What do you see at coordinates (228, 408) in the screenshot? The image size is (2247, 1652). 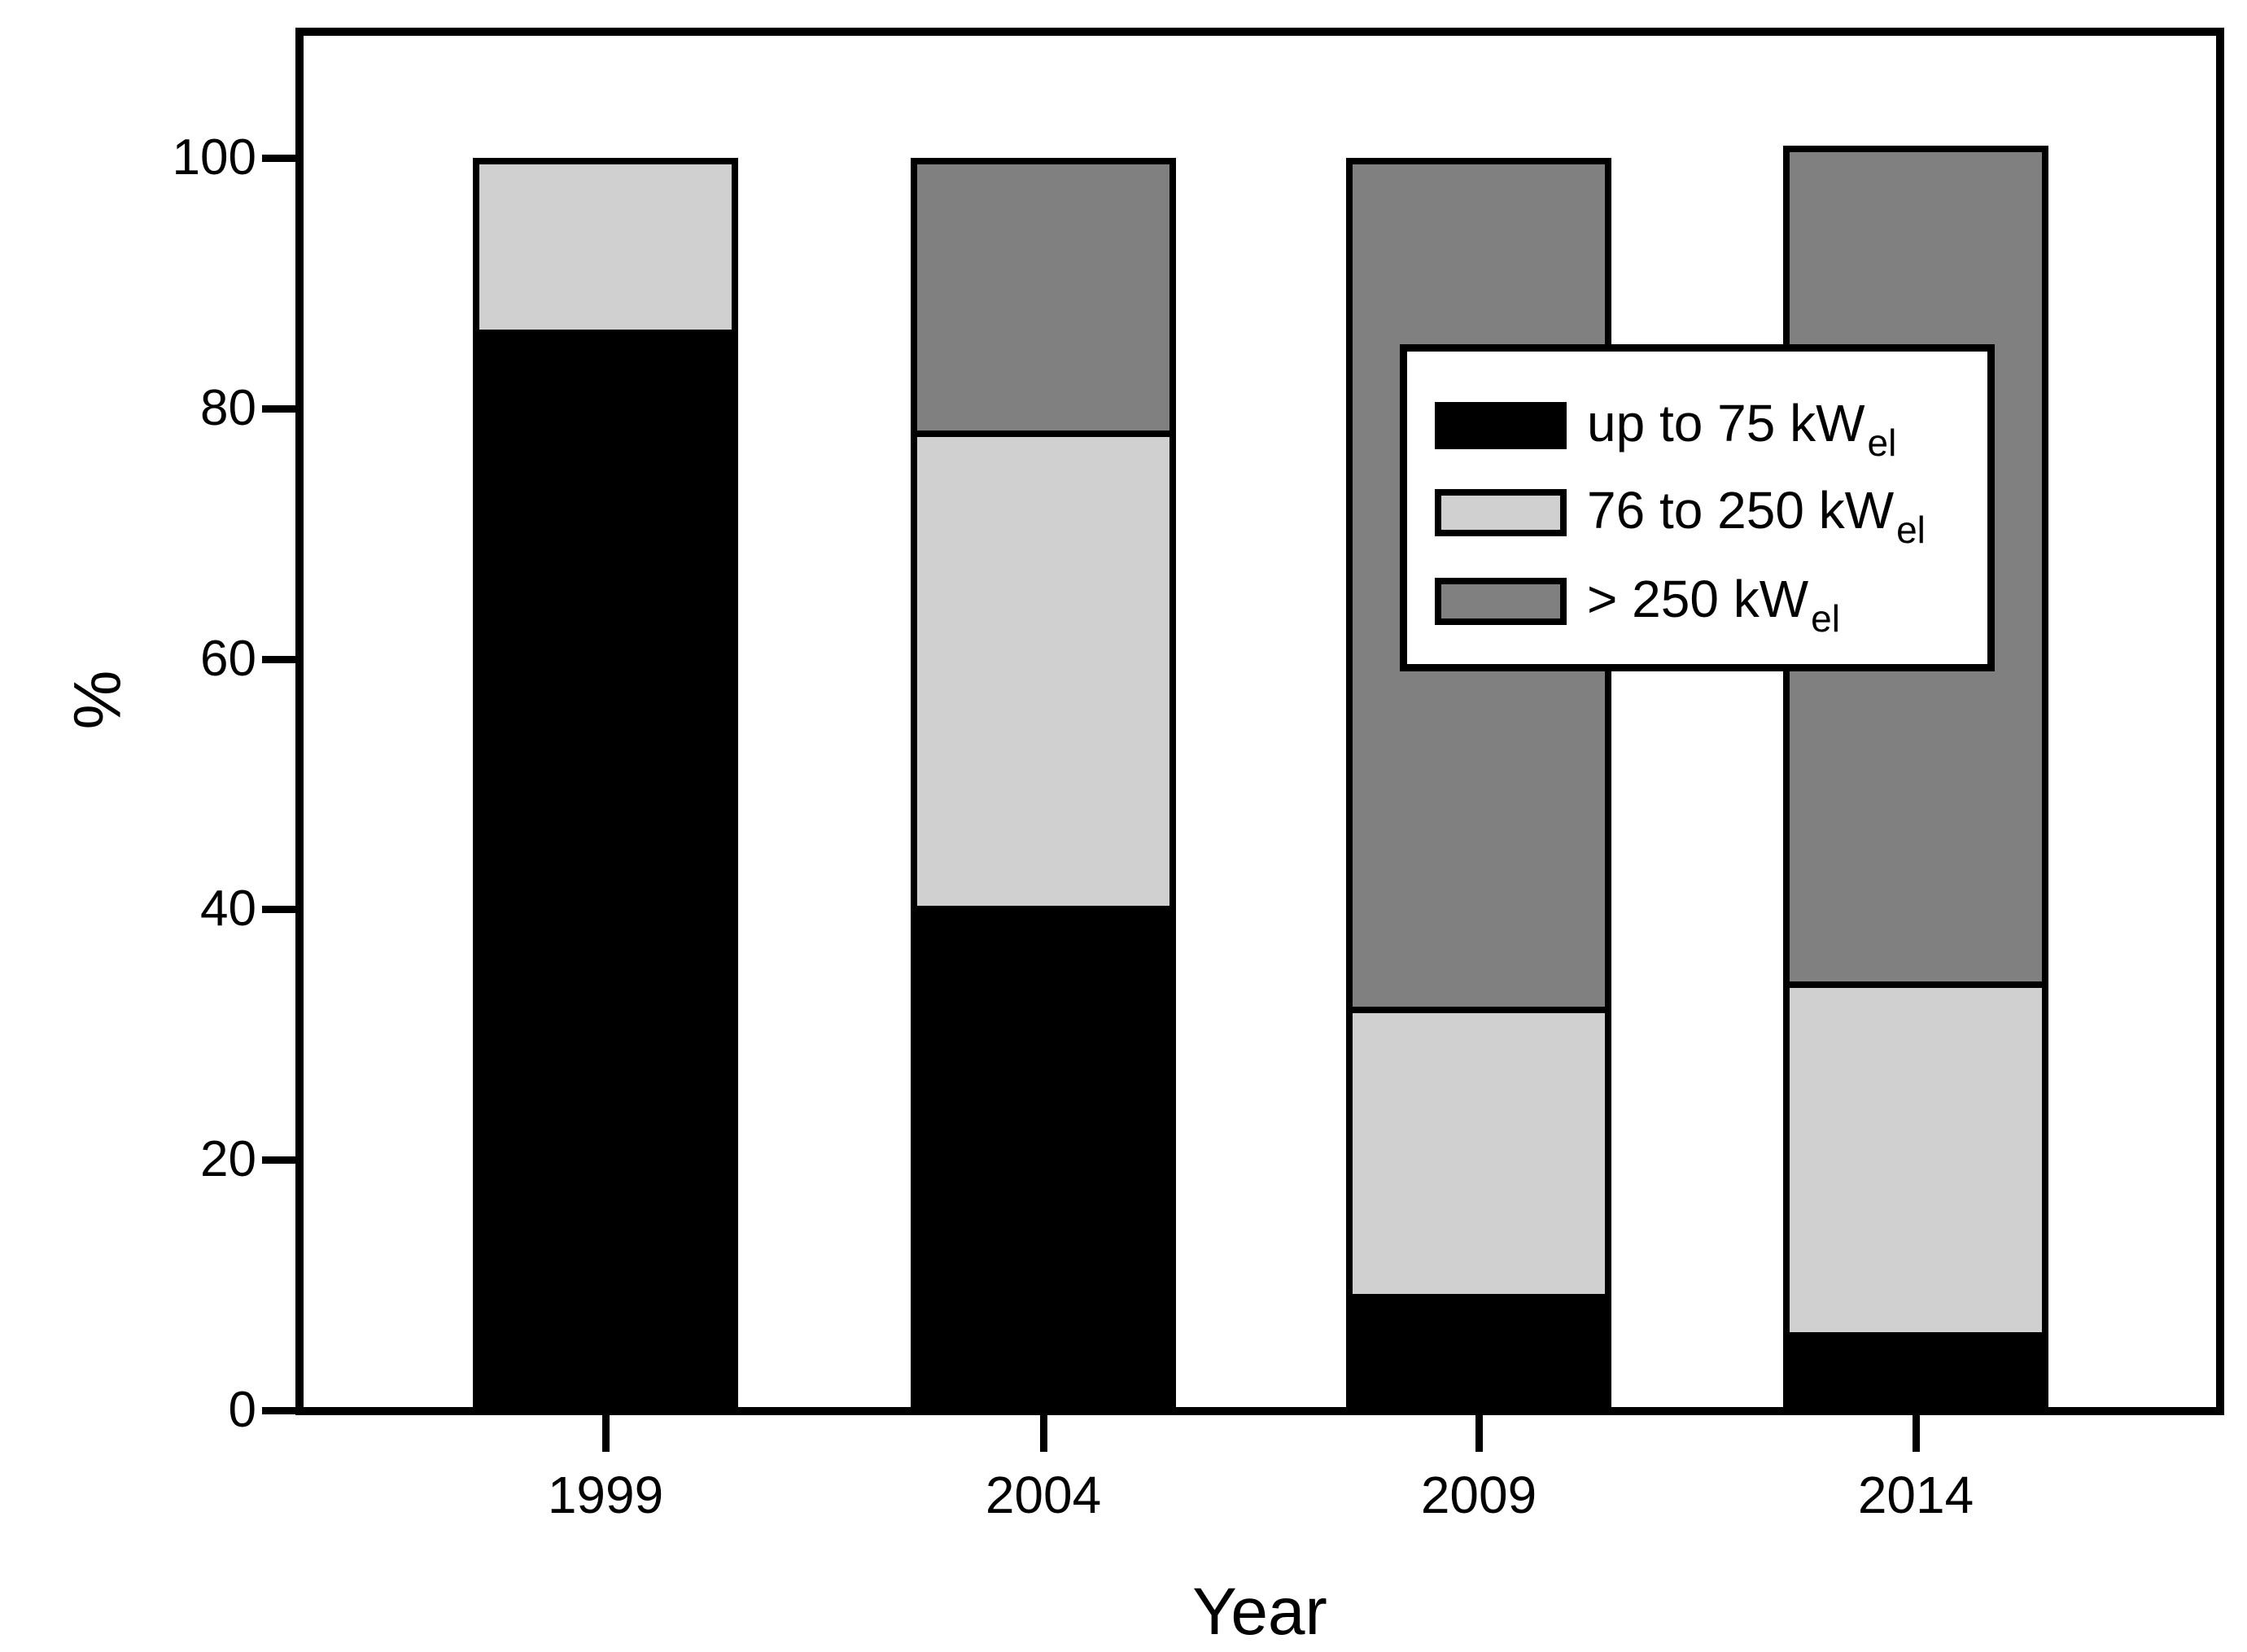 I see `y-axis-tick-label: 80` at bounding box center [228, 408].